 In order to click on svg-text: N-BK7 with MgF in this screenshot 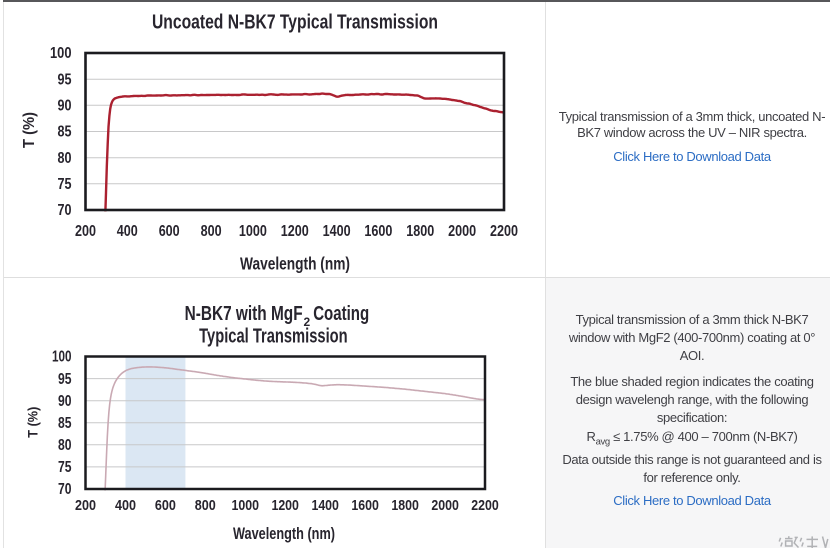, I will do `click(244, 314)`.